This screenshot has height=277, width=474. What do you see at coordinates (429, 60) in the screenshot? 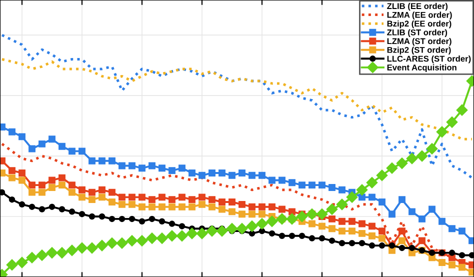
I see `legend-label: LLC-ARES (ST order)` at bounding box center [429, 60].